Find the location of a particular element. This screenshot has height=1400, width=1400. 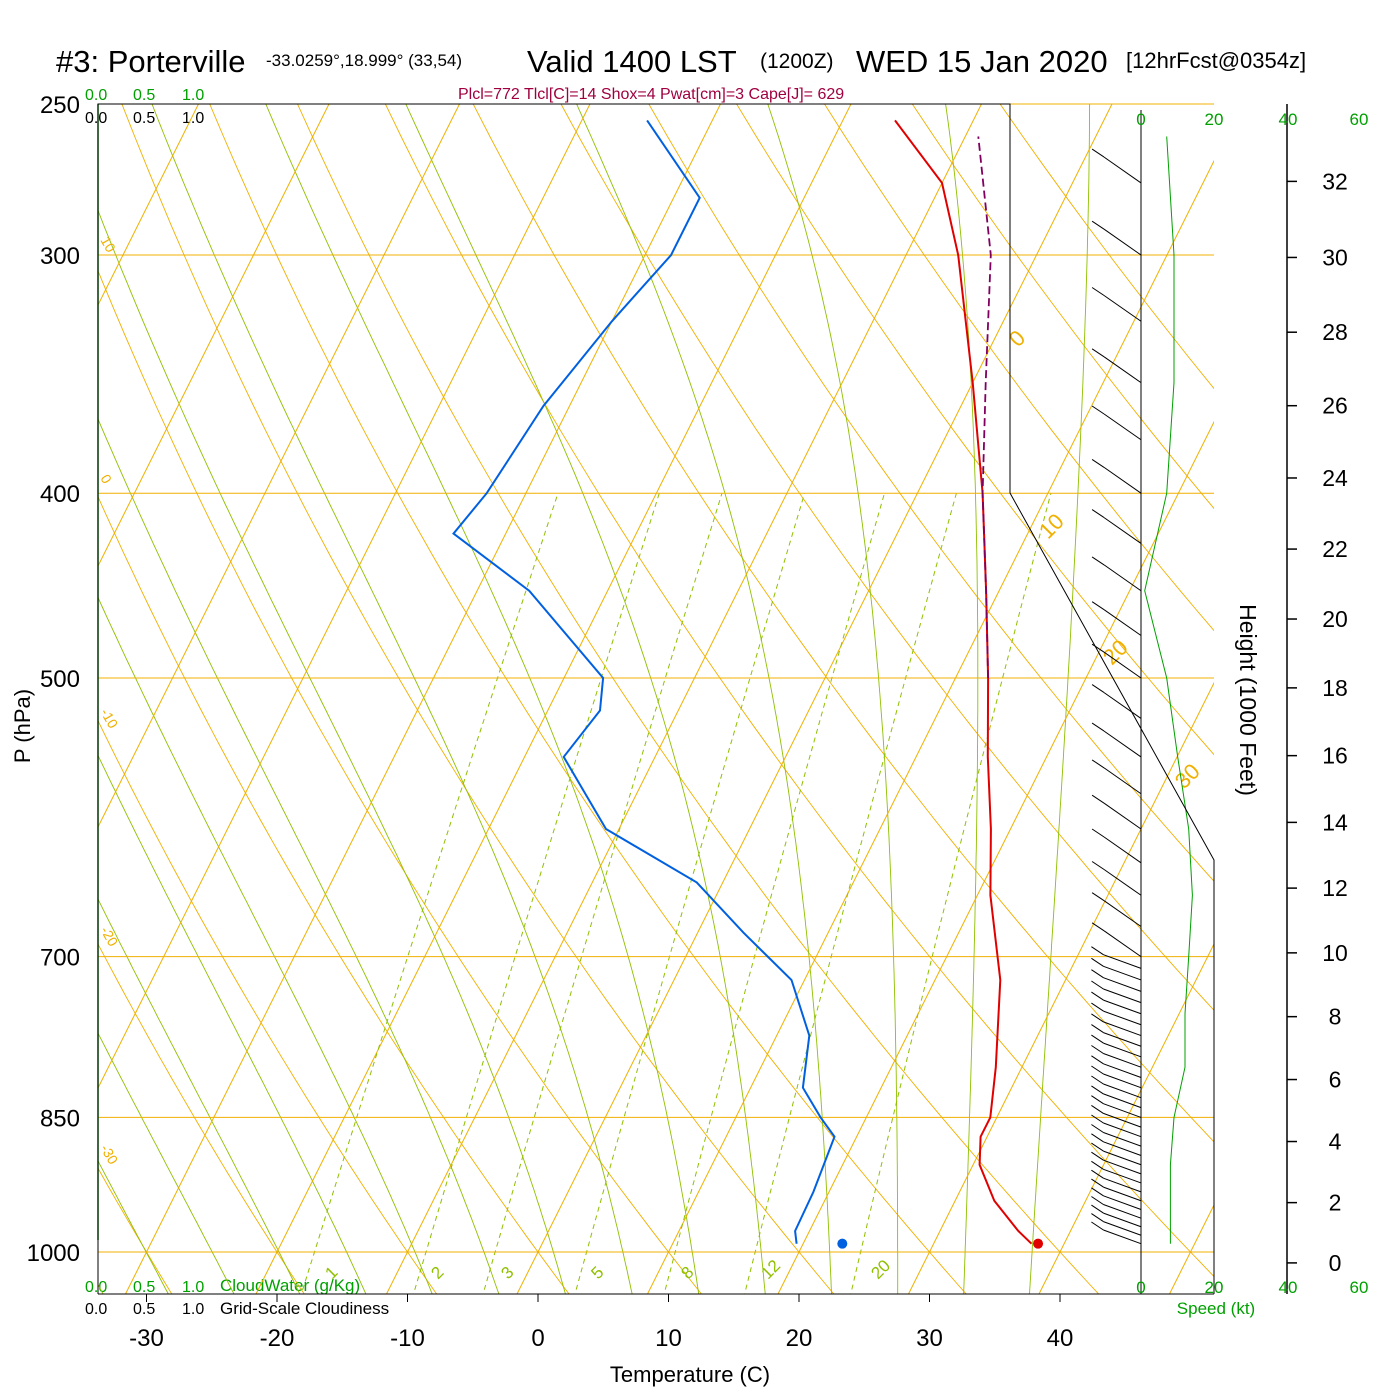

isotherm-label: 30 is located at coordinates (1187, 776).